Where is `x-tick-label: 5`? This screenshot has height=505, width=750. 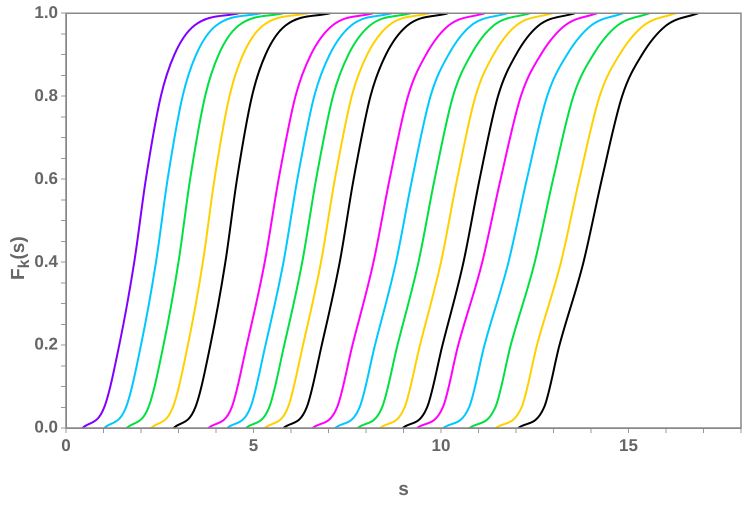
x-tick-label: 5 is located at coordinates (253, 445).